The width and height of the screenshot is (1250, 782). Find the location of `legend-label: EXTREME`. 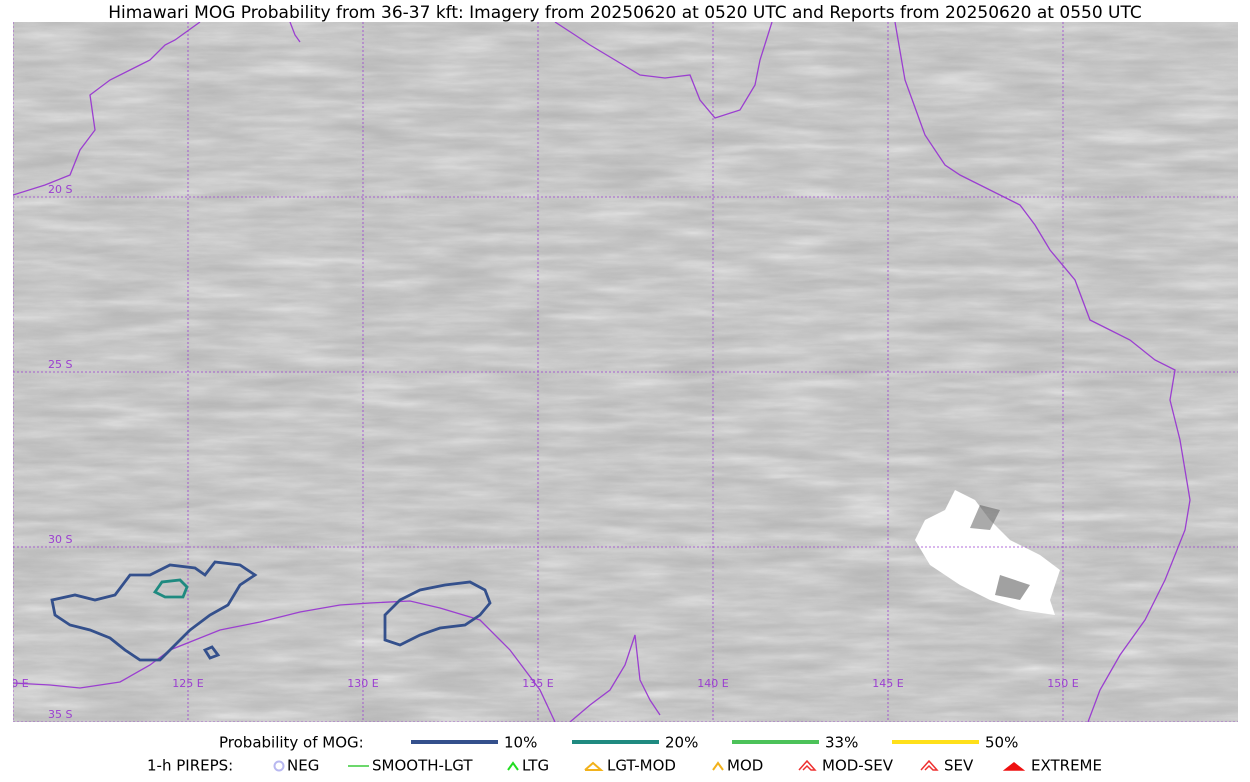

legend-label: EXTREME is located at coordinates (1066, 766).